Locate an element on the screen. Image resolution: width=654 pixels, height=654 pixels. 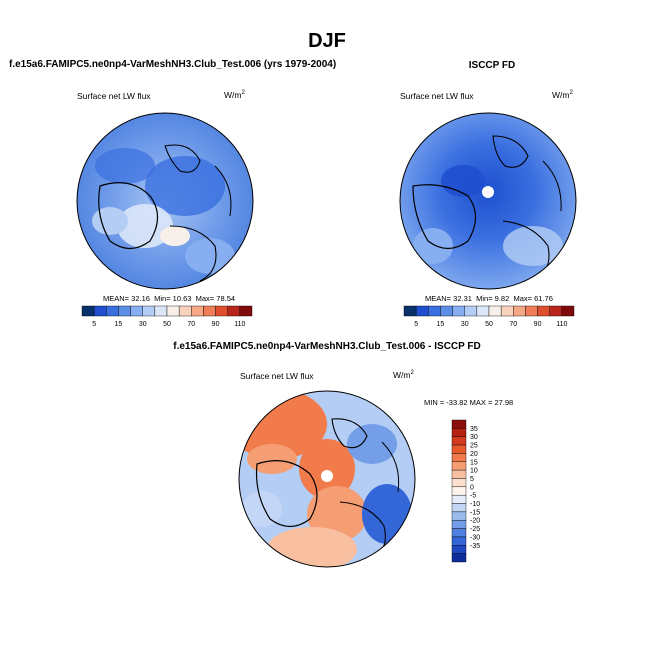
panel-obs-units: W/m2 is located at coordinates (562, 95).